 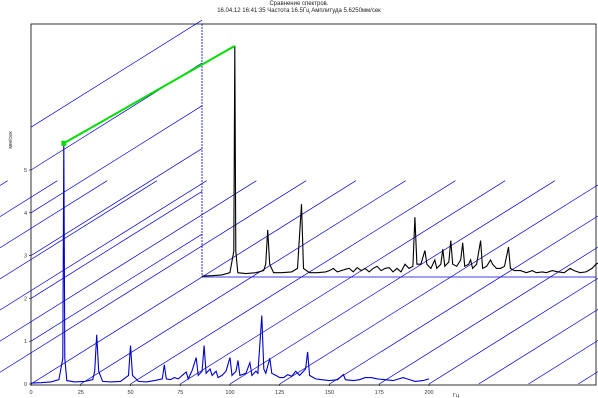 I want to click on x-tick-label: 125, so click(x=279, y=393).